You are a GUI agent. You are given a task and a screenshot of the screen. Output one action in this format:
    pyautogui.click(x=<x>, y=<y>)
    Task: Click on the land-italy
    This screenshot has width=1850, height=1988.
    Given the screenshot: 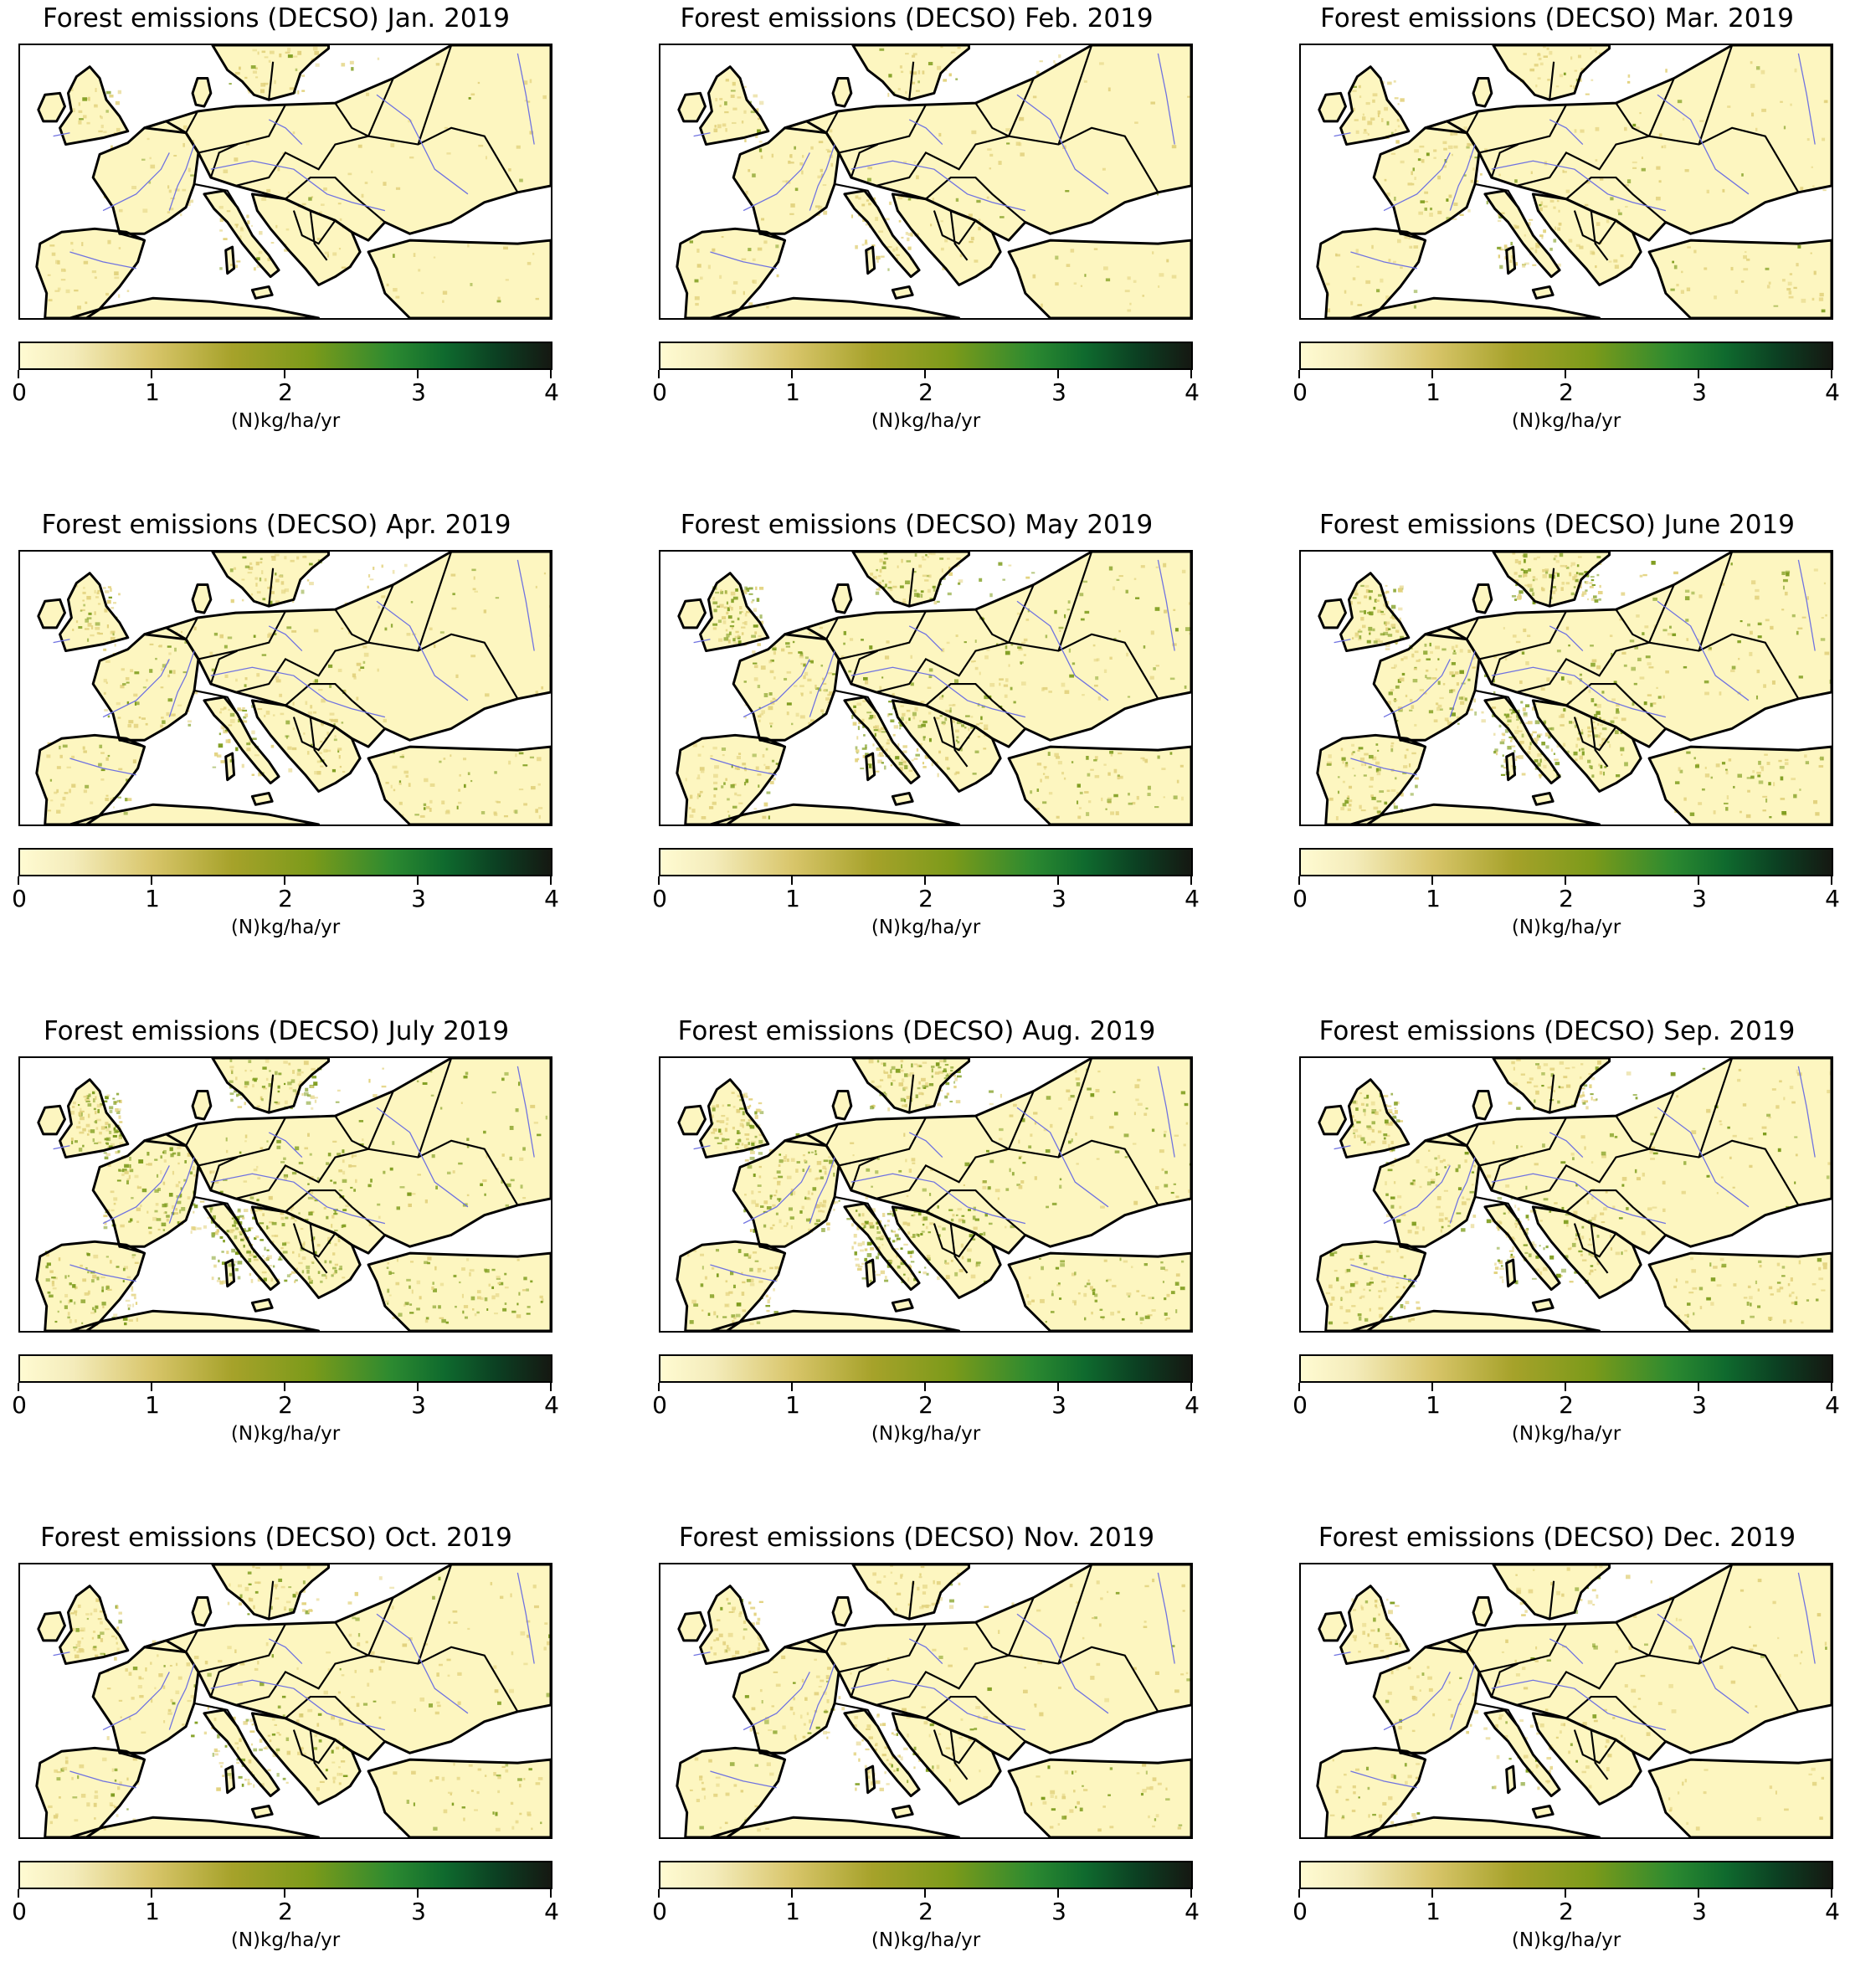 What is the action you would take?
    pyautogui.click(x=1522, y=233)
    